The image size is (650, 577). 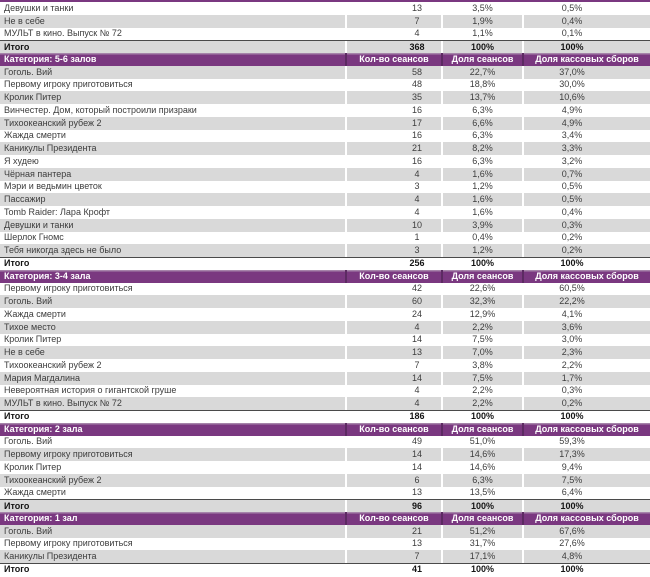 What do you see at coordinates (481, 544) in the screenshot?
I see `sessions-share-cell: 31,7%` at bounding box center [481, 544].